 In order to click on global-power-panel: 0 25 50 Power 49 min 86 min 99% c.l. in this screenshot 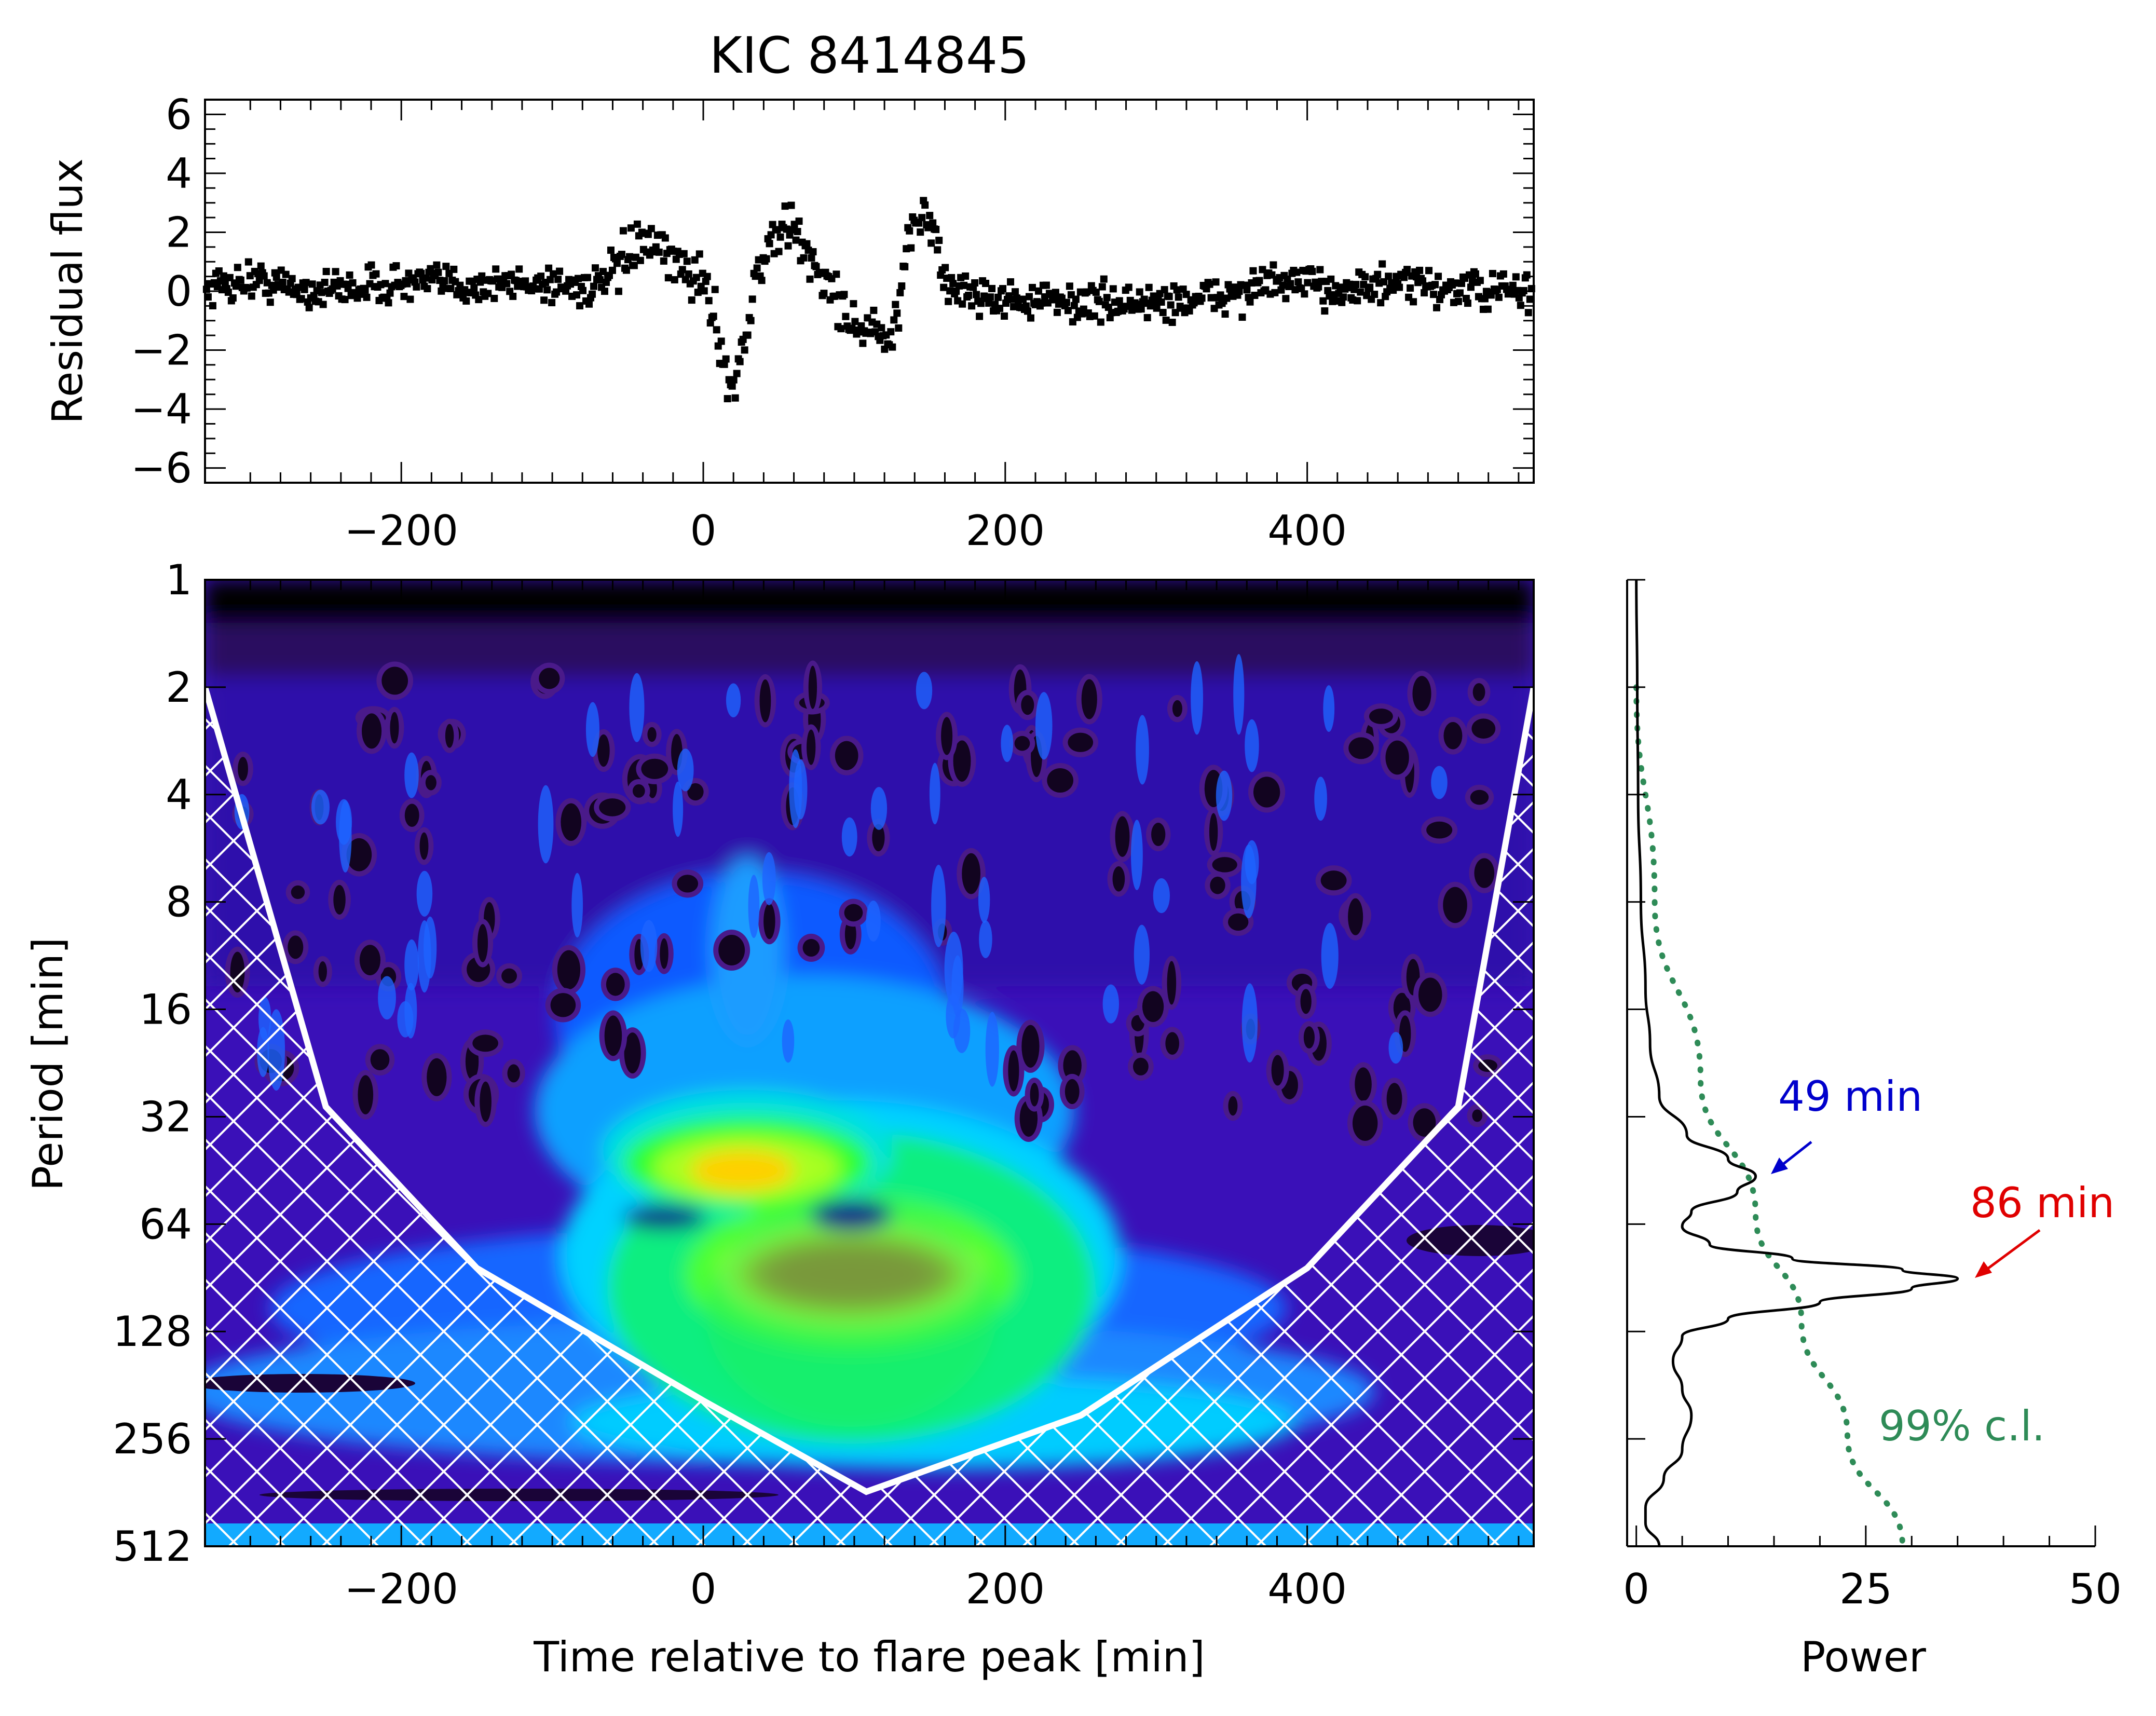, I will do `click(1873, 1130)`.